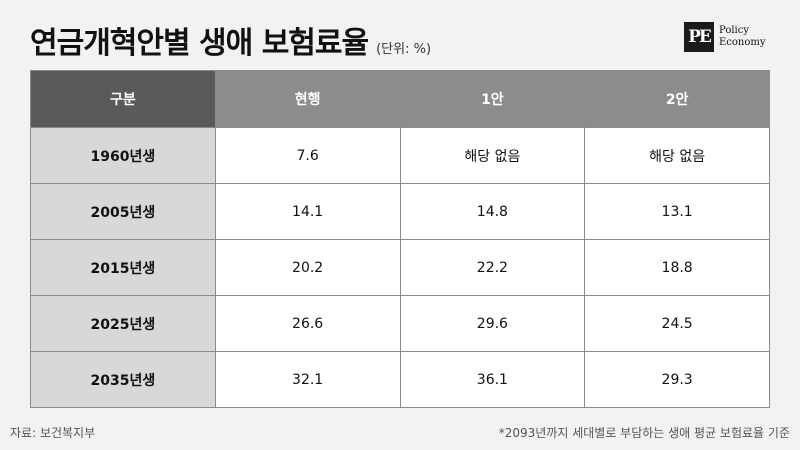 Image resolution: width=800 pixels, height=450 pixels. I want to click on table-cell: 14.8, so click(492, 211).